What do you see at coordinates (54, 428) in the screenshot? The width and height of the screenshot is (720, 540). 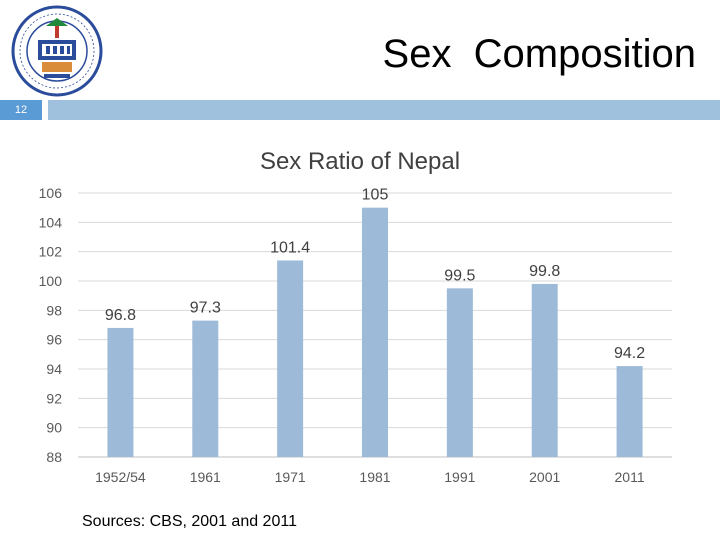 I see `y-tick-label: 90` at bounding box center [54, 428].